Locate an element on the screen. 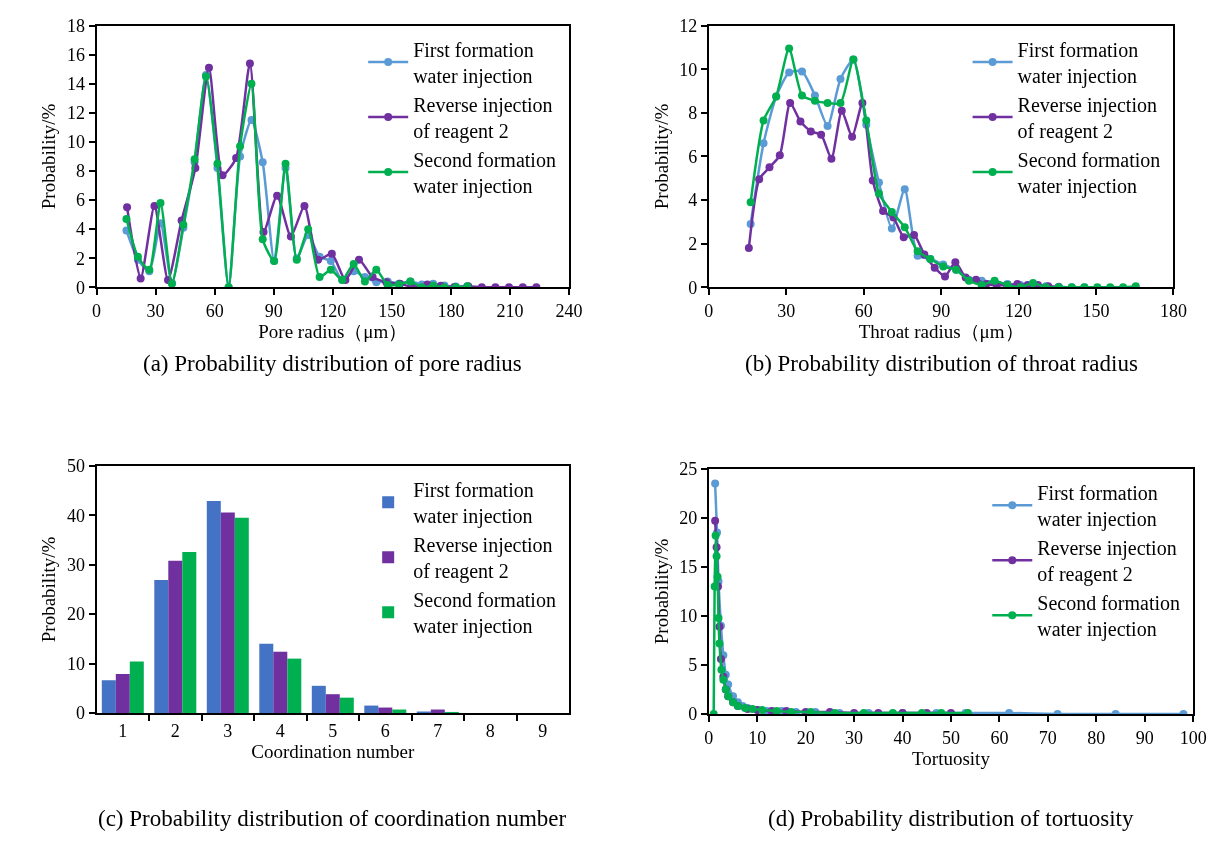  x-tick-label: 40 is located at coordinates (902, 737).